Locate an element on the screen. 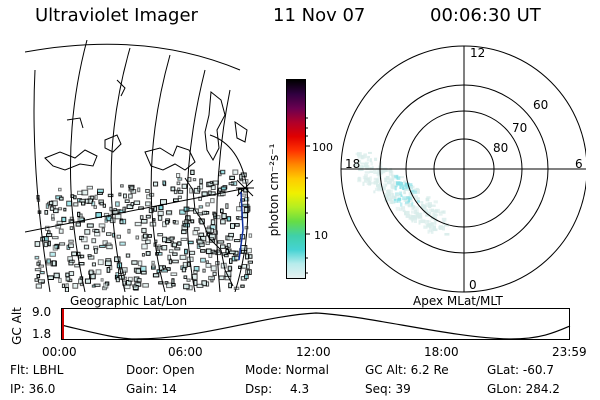 The width and height of the screenshot is (600, 400). mode-info: Mode: Normal is located at coordinates (287, 370).